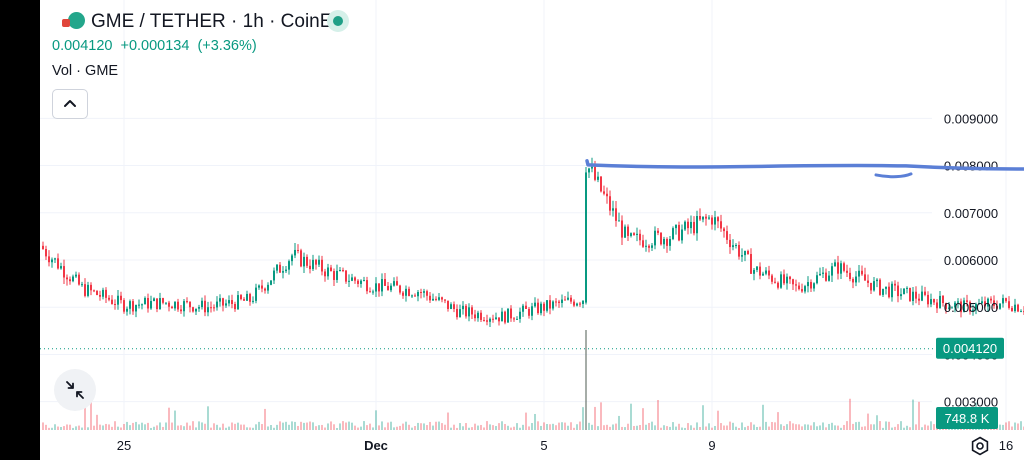 This screenshot has height=460, width=1024. Describe the element at coordinates (543, 445) in the screenshot. I see `date-tick-label: 5` at that location.